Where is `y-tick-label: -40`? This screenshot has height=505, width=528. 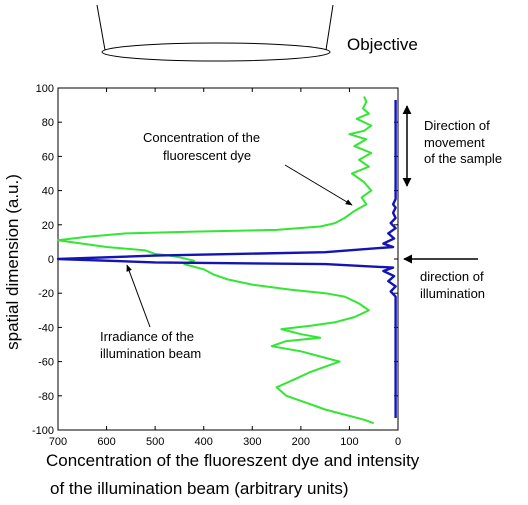
y-tick-label: -40 is located at coordinates (46, 328).